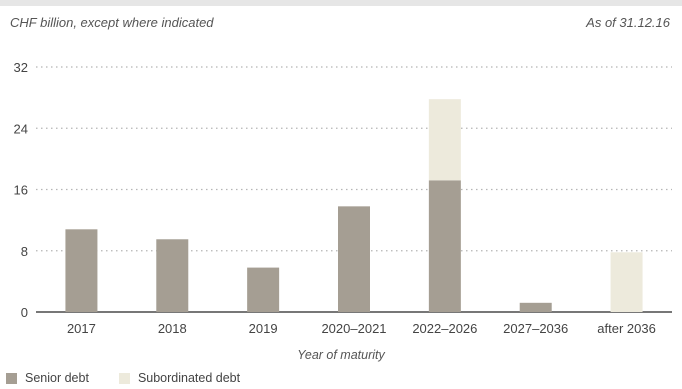  I want to click on top-band, so click(341, 3).